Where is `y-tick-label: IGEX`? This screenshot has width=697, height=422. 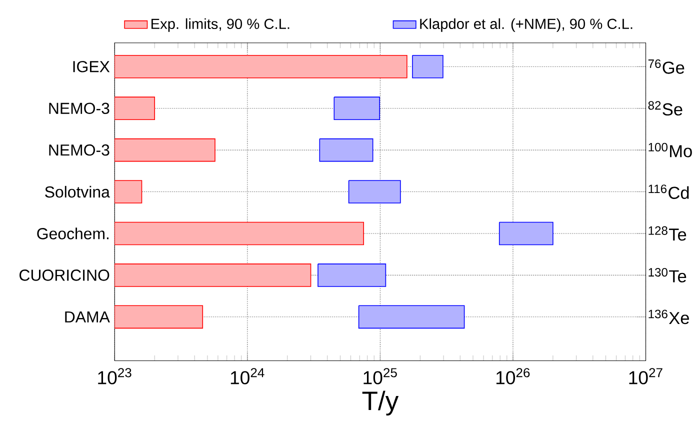
y-tick-label: IGEX is located at coordinates (91, 66).